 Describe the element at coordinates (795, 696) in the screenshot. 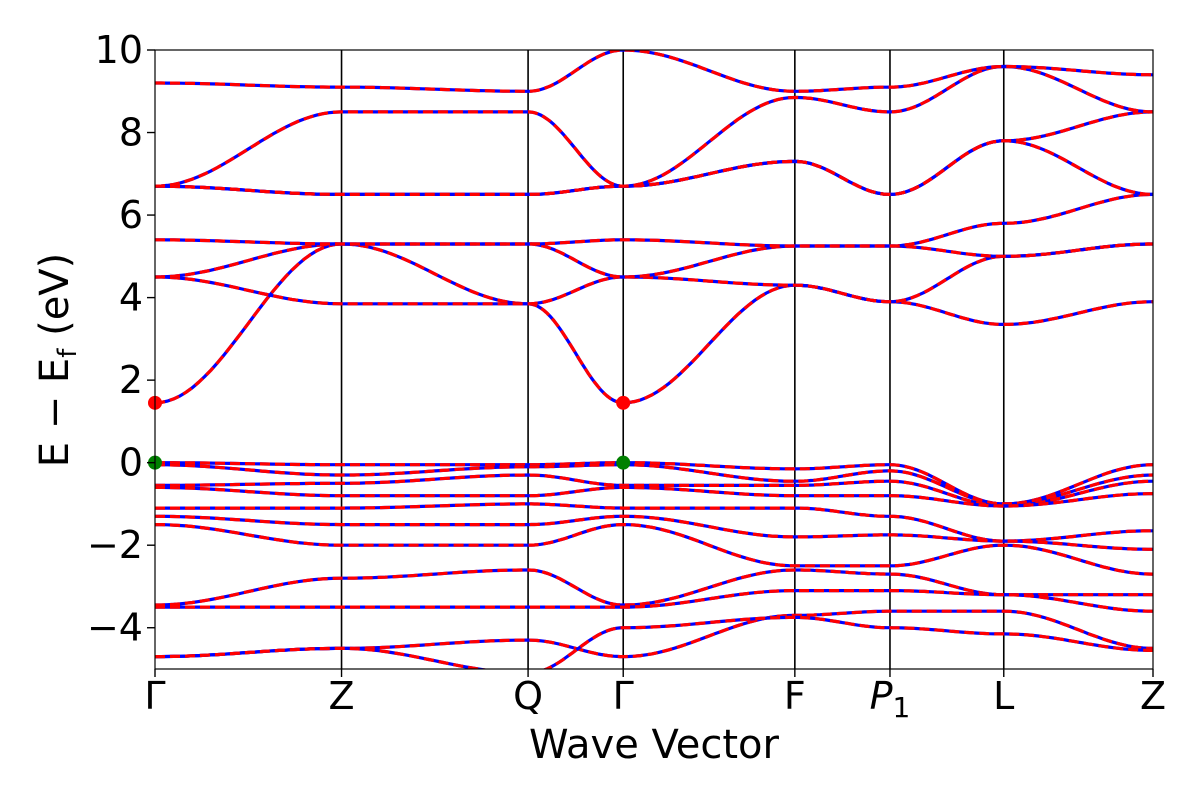

I see `x-tick-label: F` at that location.